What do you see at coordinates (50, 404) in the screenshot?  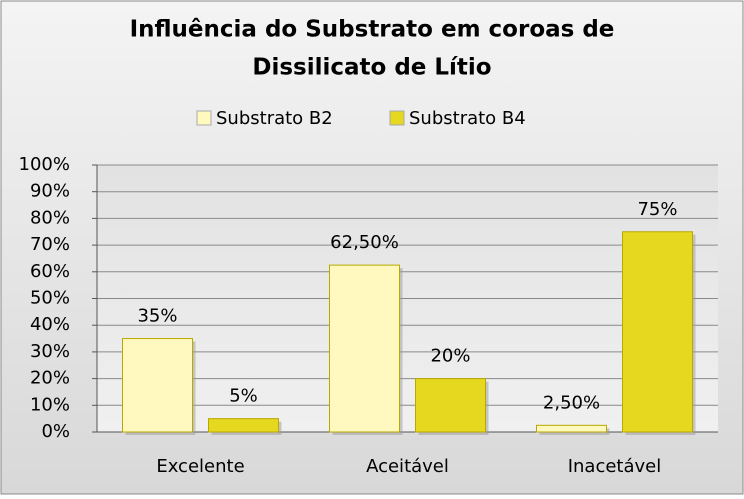 I see `y-tick-label: 10%` at bounding box center [50, 404].